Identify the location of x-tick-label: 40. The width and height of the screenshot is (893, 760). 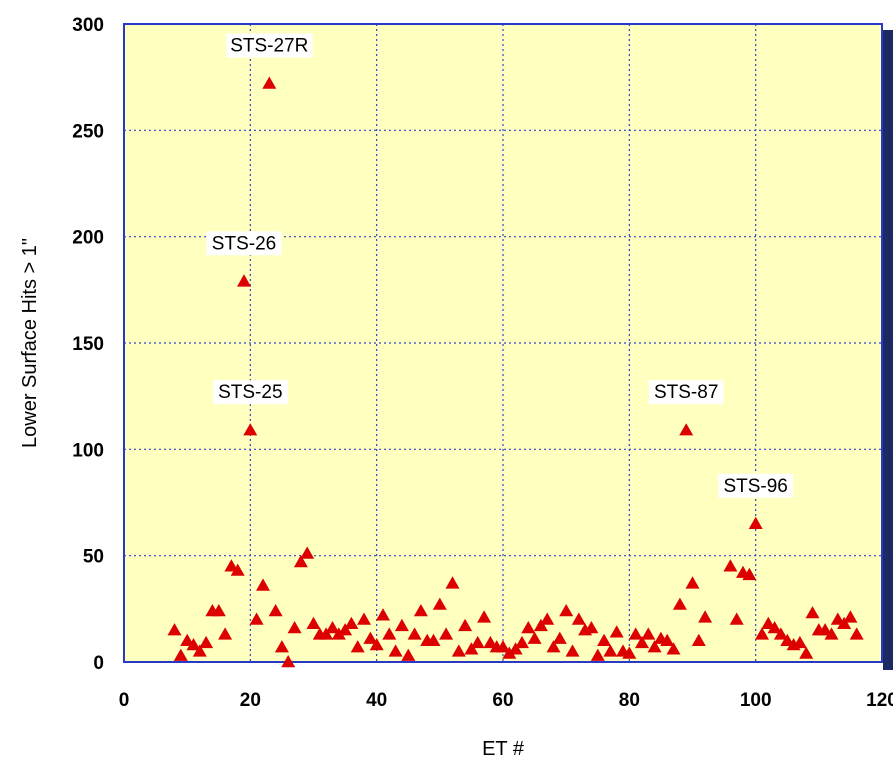
(376, 700).